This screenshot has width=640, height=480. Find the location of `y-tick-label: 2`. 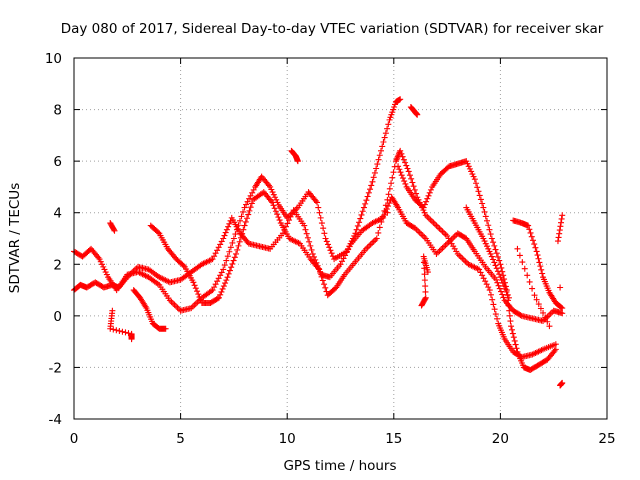

y-tick-label: 2 is located at coordinates (57, 265).